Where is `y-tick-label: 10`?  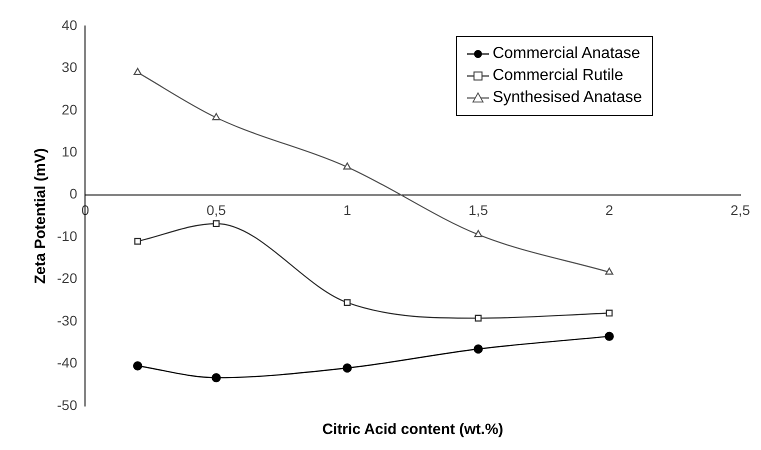
y-tick-label: 10 is located at coordinates (70, 152).